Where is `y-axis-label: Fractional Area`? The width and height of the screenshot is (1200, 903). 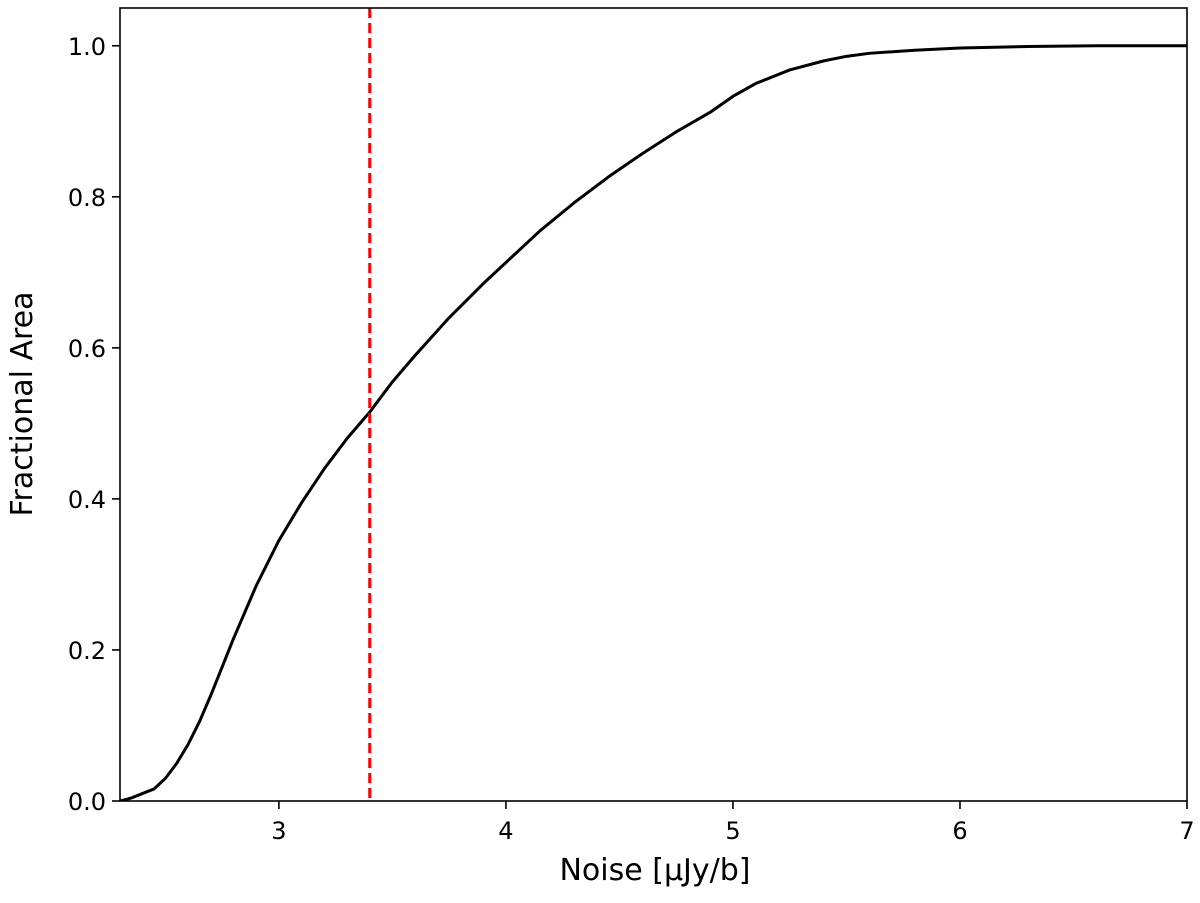 y-axis-label: Fractional Area is located at coordinates (22, 403).